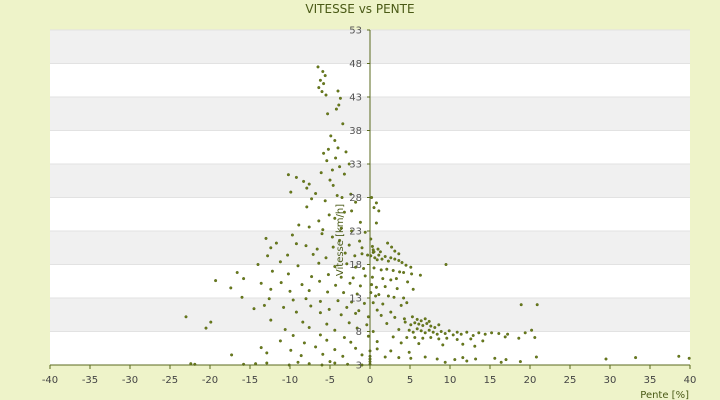 The width and height of the screenshot is (720, 400). I want to click on x-tick-label: 0, so click(370, 380).